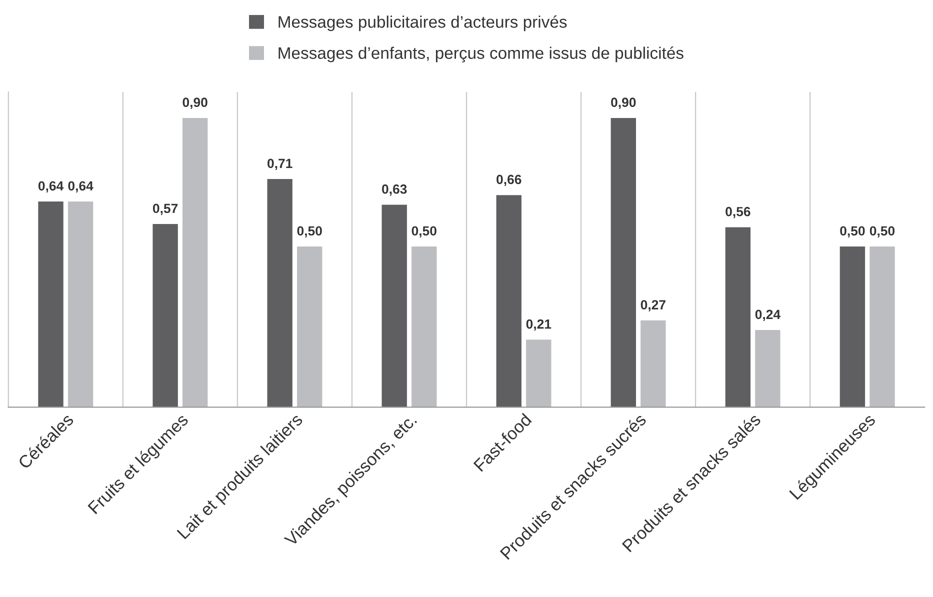 The width and height of the screenshot is (933, 597). I want to click on legend-label: Messages publicitaires d’acteurs privés, so click(422, 23).